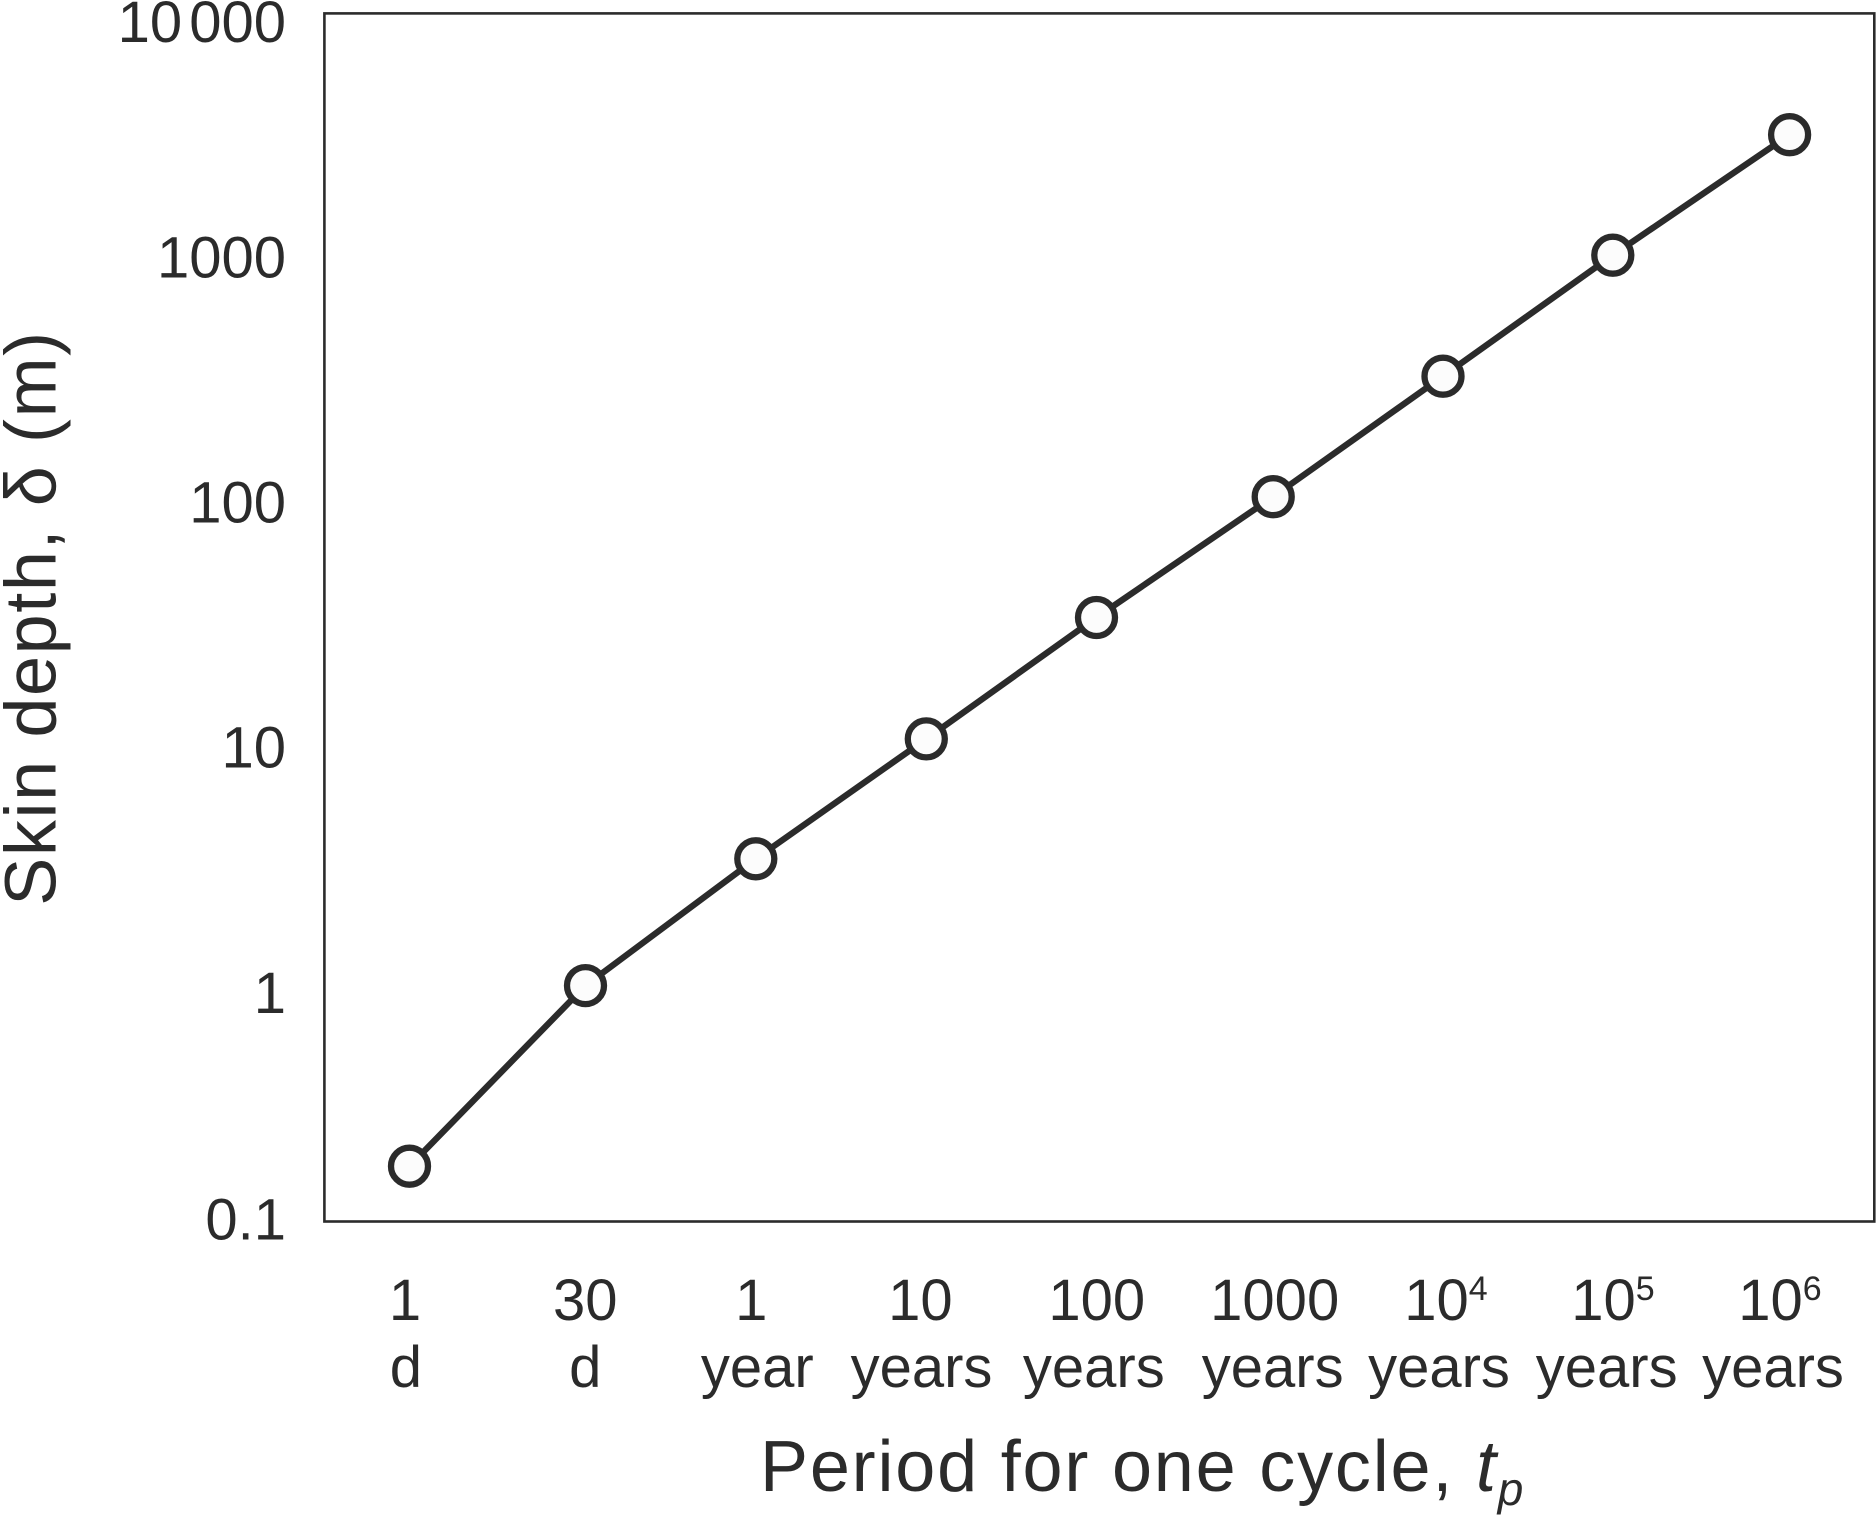  I want to click on svg-text: 30, so click(585, 1300).